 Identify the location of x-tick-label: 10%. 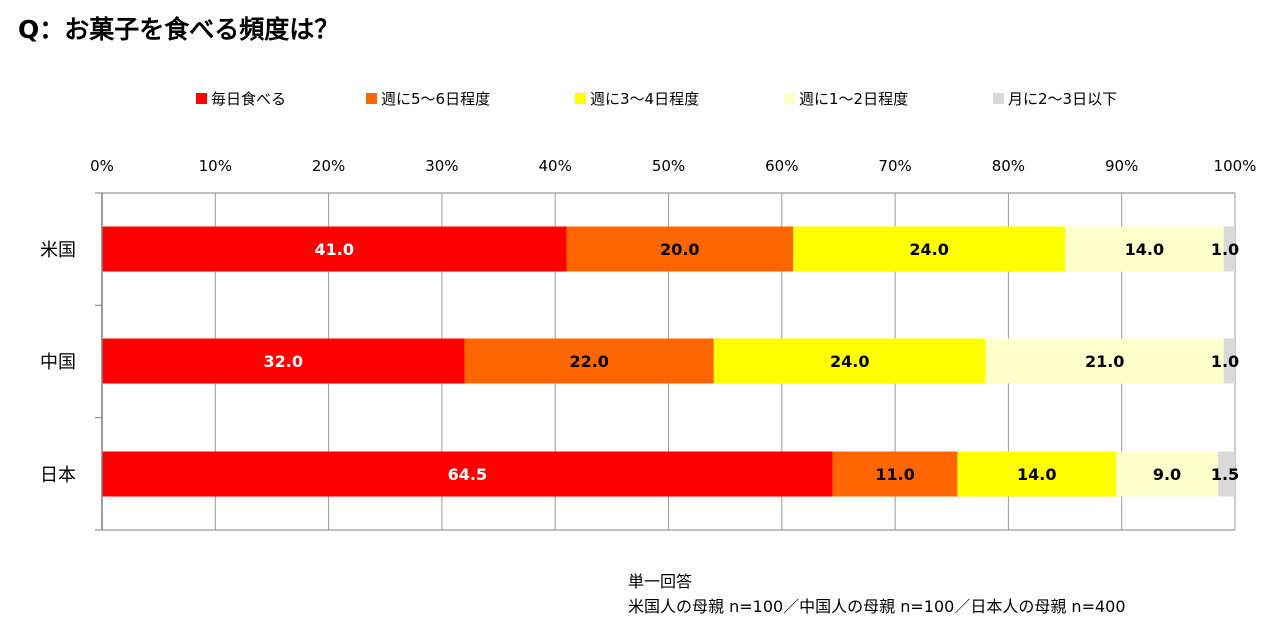
(215, 166).